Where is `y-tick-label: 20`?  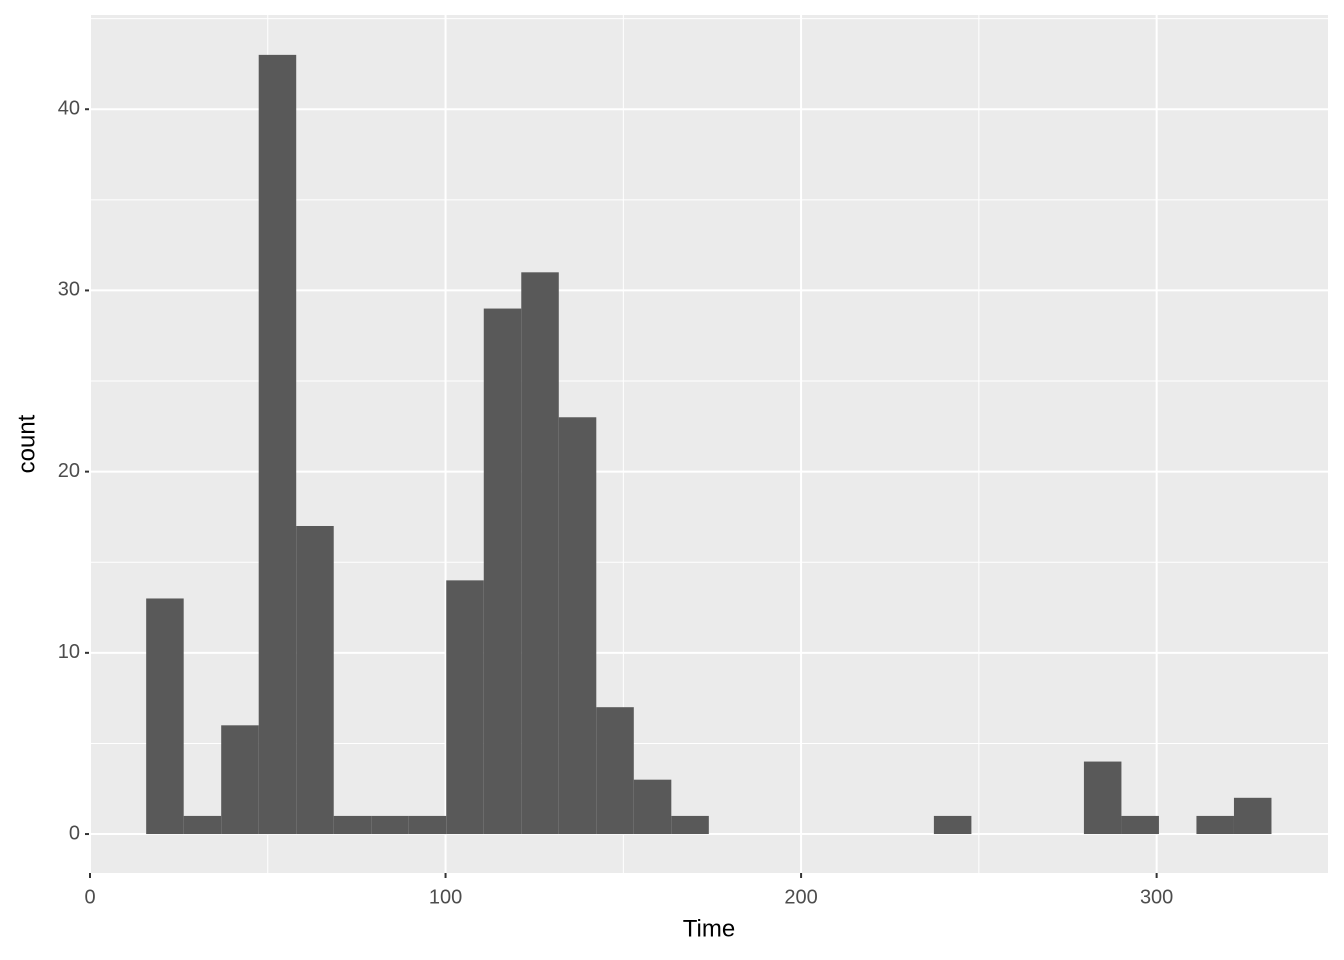 y-tick-label: 20 is located at coordinates (69, 471).